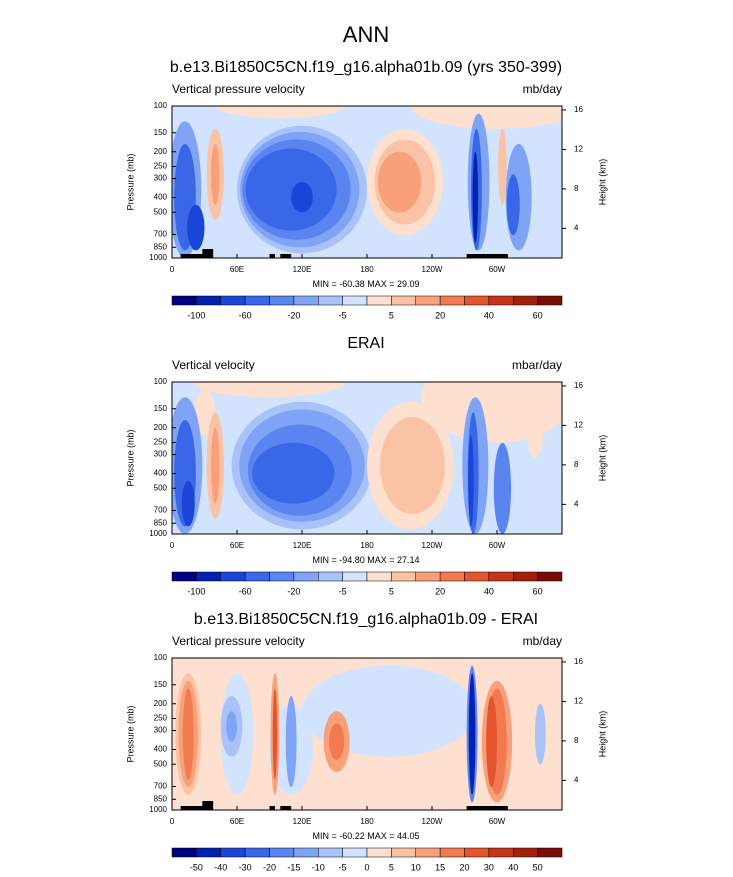  What do you see at coordinates (489, 591) in the screenshot?
I see `colorbar-label: 40` at bounding box center [489, 591].